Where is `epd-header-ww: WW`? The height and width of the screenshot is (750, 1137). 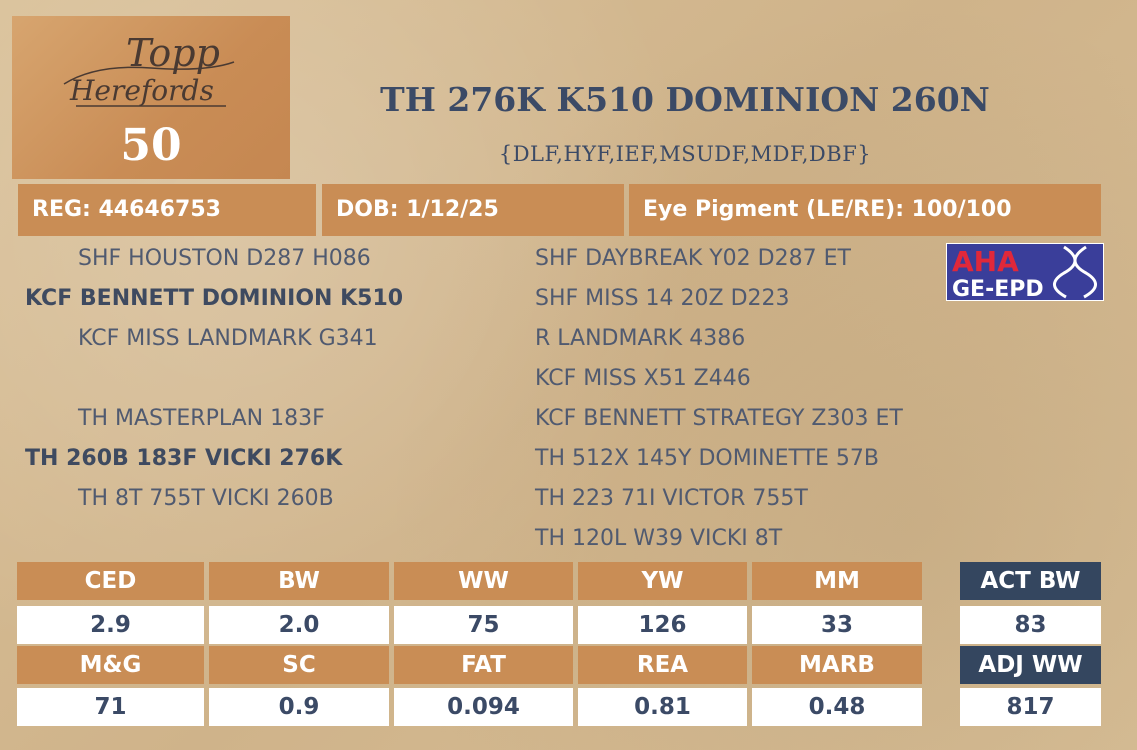 epd-header-ww: WW is located at coordinates (483, 581).